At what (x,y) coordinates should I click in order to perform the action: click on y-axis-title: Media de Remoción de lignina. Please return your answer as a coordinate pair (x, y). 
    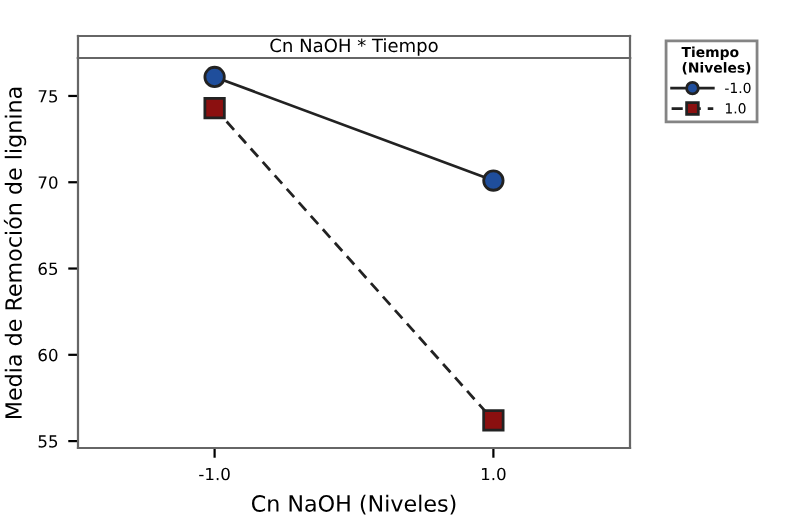
    Looking at the image, I should click on (15, 253).